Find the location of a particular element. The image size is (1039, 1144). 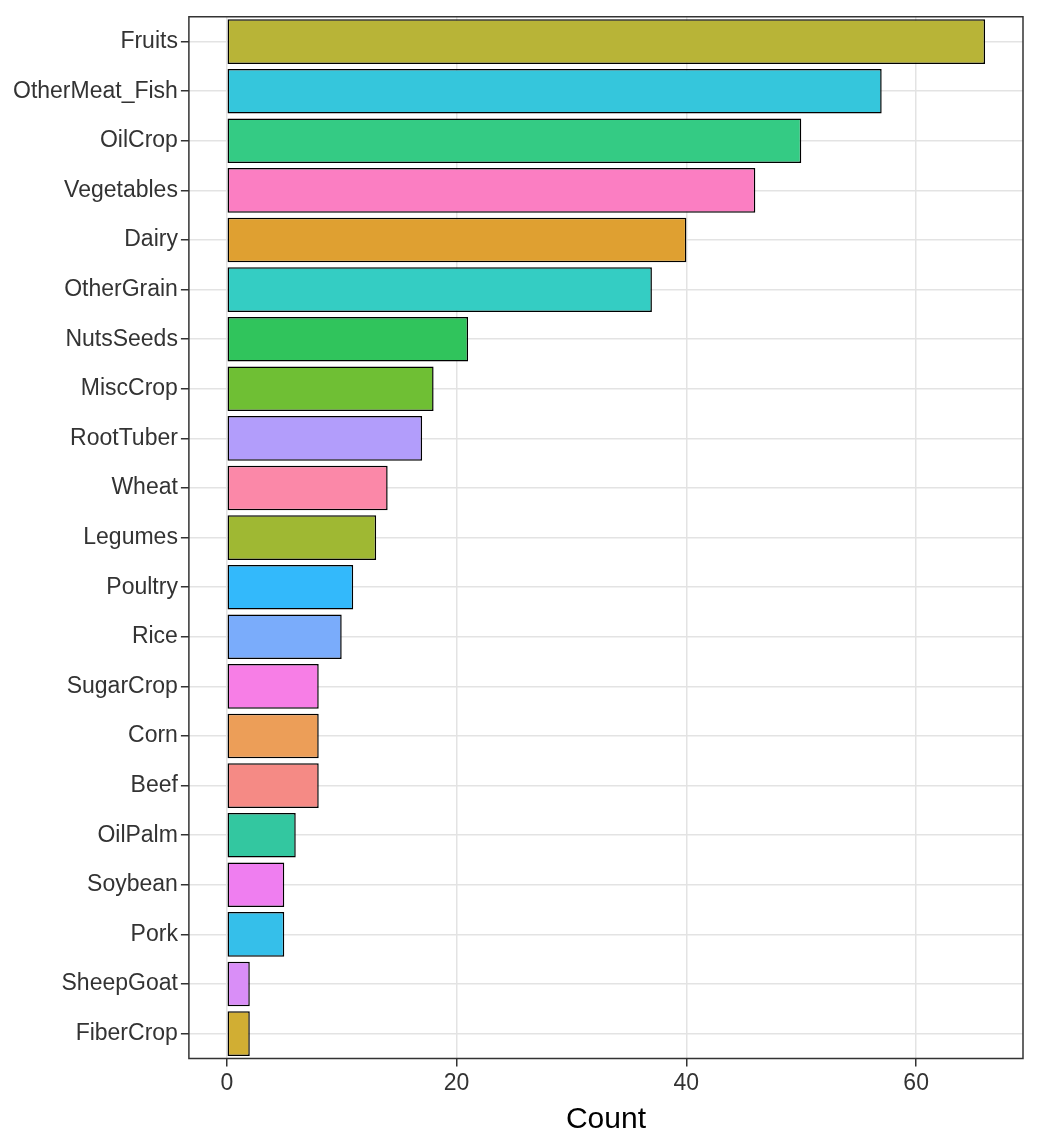

y-tick-label: OilCrop is located at coordinates (138, 139).